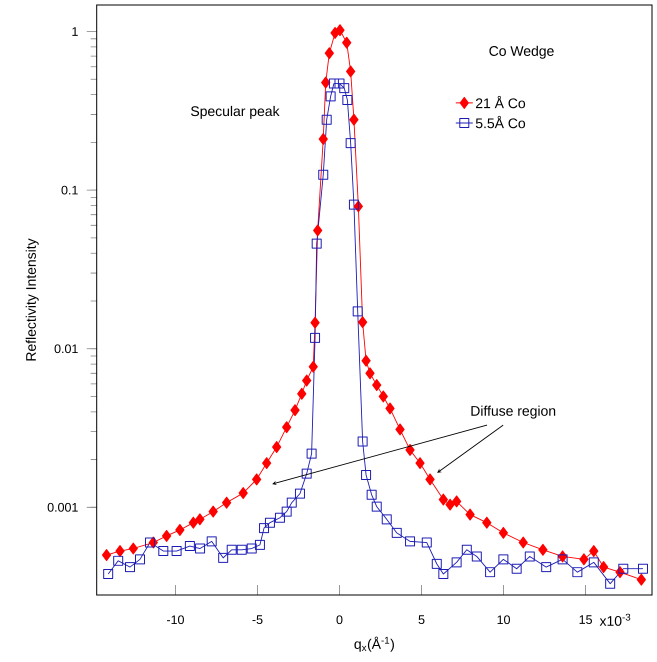 This screenshot has width=657, height=662. I want to click on x-tick-label: -5, so click(257, 619).